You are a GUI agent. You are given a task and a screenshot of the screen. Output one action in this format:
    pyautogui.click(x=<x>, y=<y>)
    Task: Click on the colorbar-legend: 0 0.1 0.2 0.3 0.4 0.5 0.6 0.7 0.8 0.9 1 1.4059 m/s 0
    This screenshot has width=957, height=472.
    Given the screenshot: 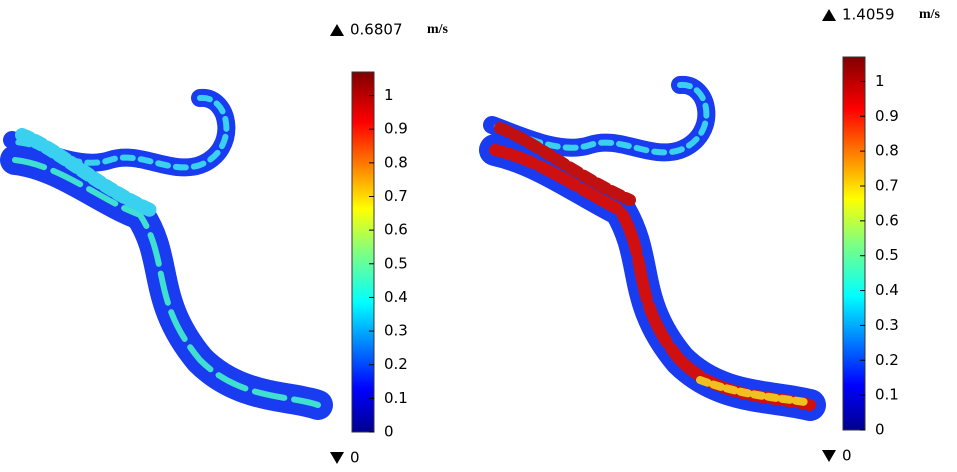 What is the action you would take?
    pyautogui.click(x=881, y=235)
    